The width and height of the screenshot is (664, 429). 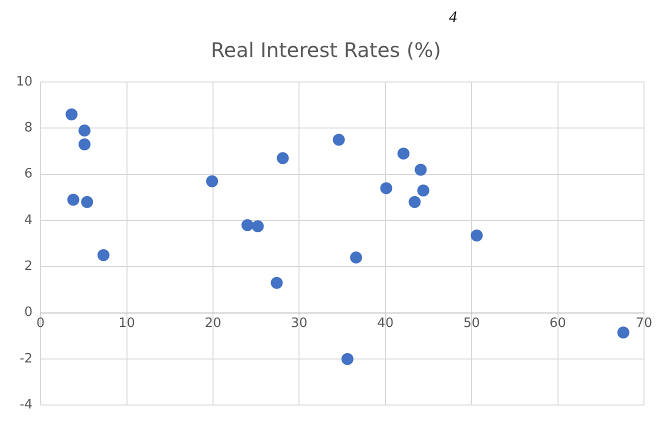 I want to click on x-tick-label: 60, so click(x=558, y=324).